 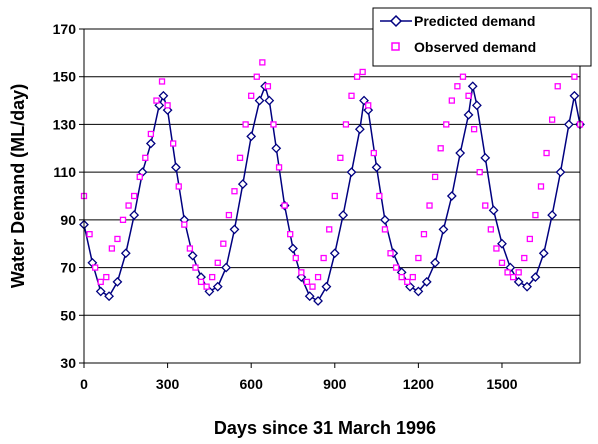 What do you see at coordinates (68, 315) in the screenshot?
I see `y-tick-label-50: 50` at bounding box center [68, 315].